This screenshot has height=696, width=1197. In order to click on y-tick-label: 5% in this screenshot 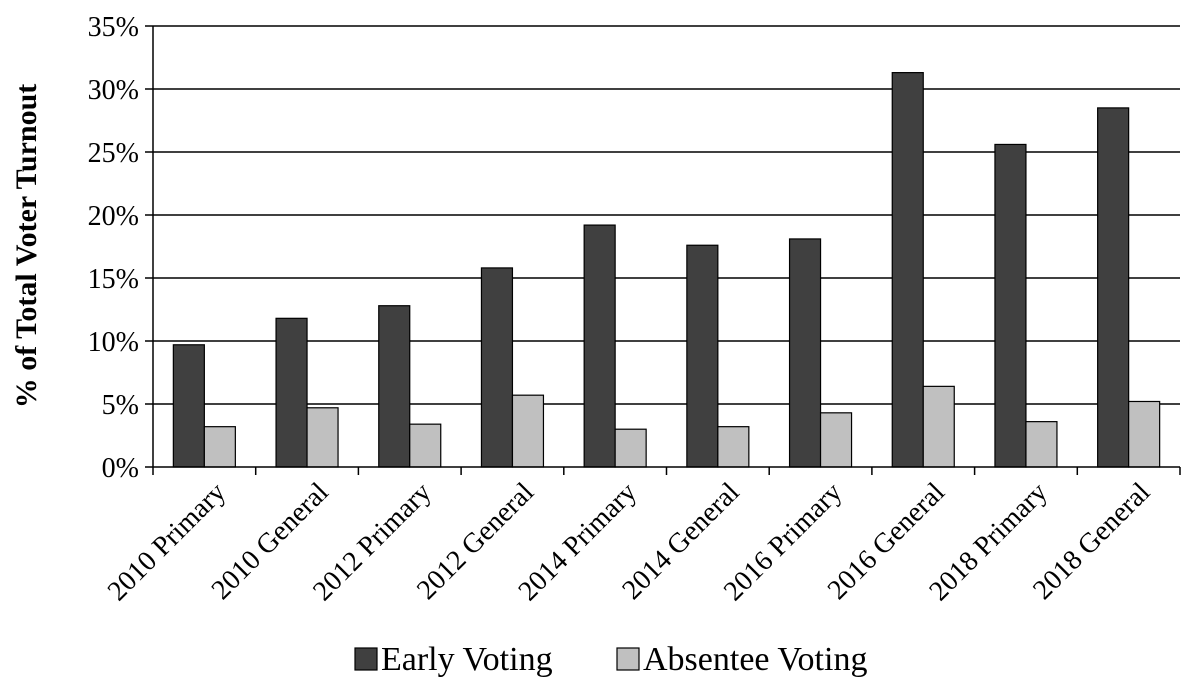, I will do `click(120, 405)`.